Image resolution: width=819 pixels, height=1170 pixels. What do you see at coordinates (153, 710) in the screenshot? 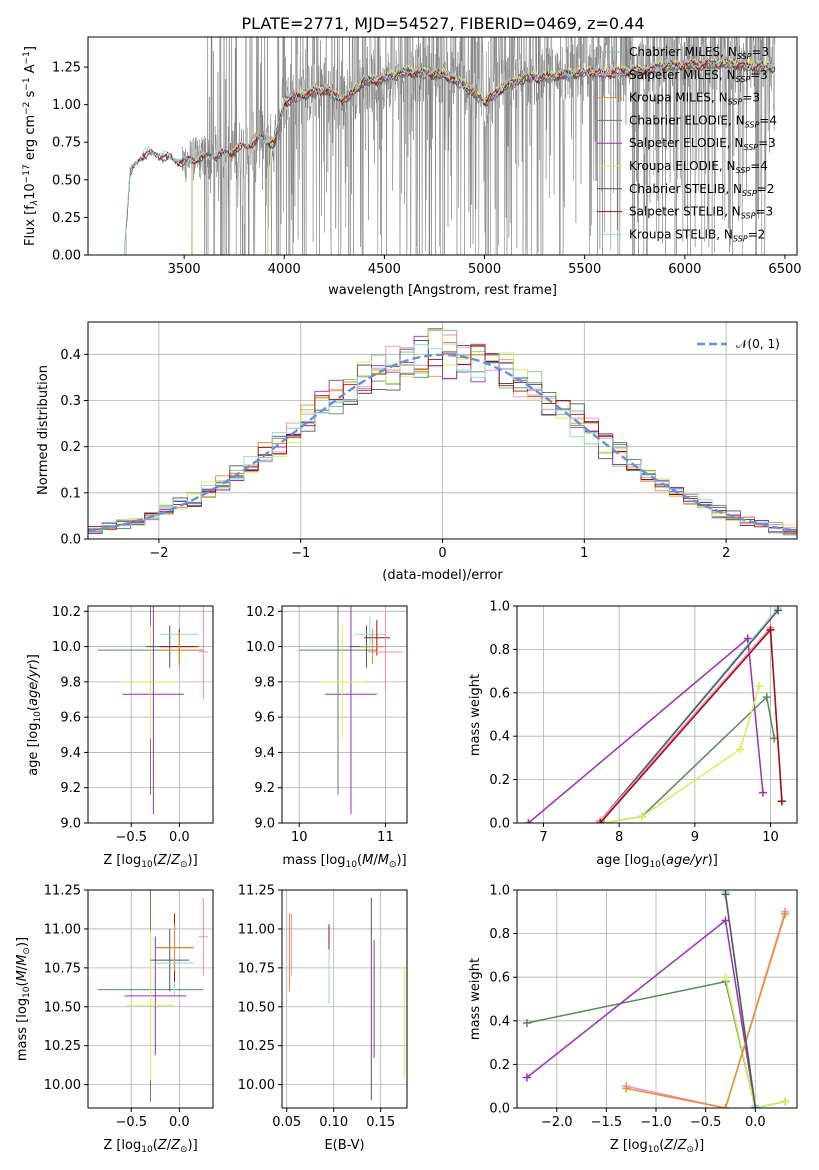
I see `age_vs_Z-plot` at bounding box center [153, 710].